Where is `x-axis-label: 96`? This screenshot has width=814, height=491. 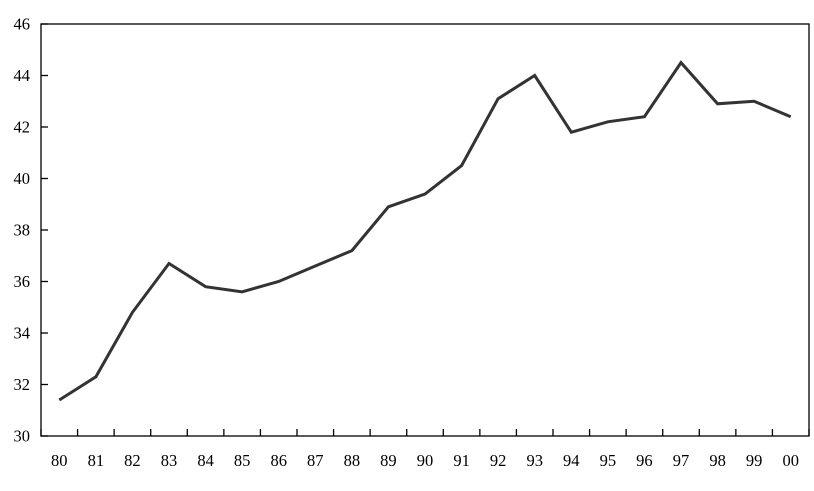
x-axis-label: 96 is located at coordinates (644, 460).